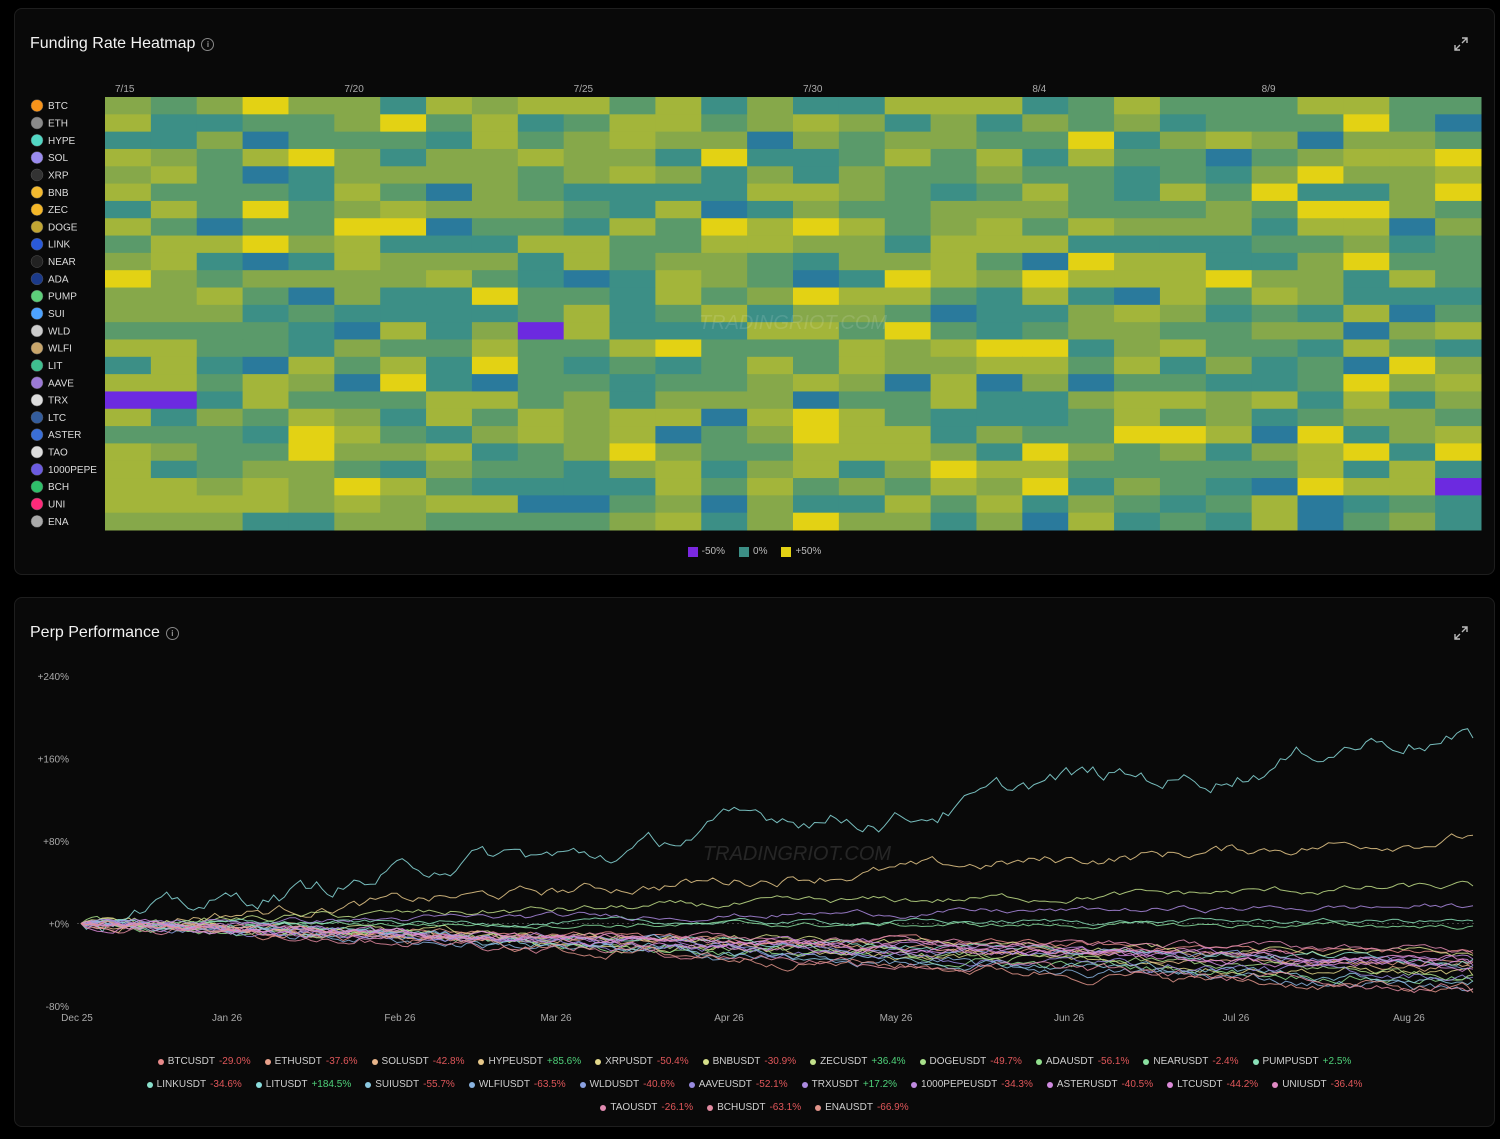  What do you see at coordinates (858, 1061) in the screenshot?
I see `legend-item: ZECUSDT +36.4%` at bounding box center [858, 1061].